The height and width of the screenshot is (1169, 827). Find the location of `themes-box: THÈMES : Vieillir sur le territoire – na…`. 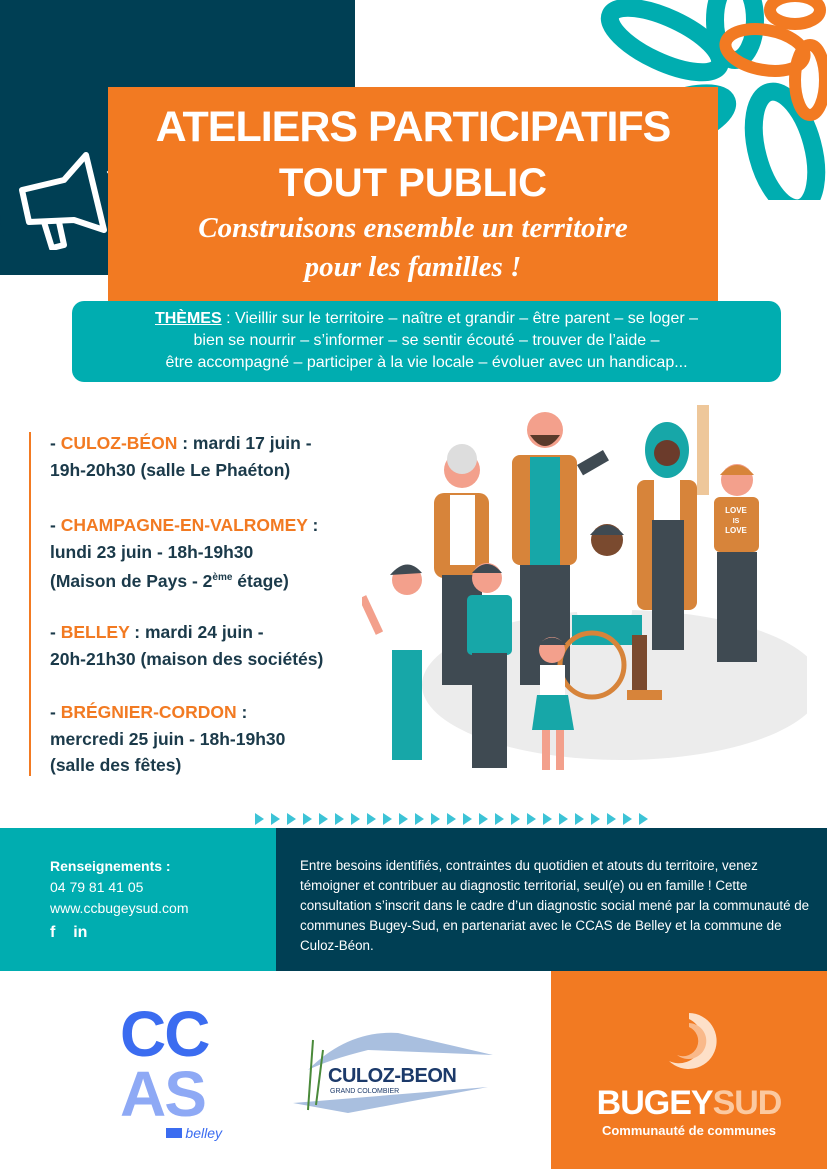

themes-box: THÈMES : Vieillir sur le territoire – na… is located at coordinates (426, 341).